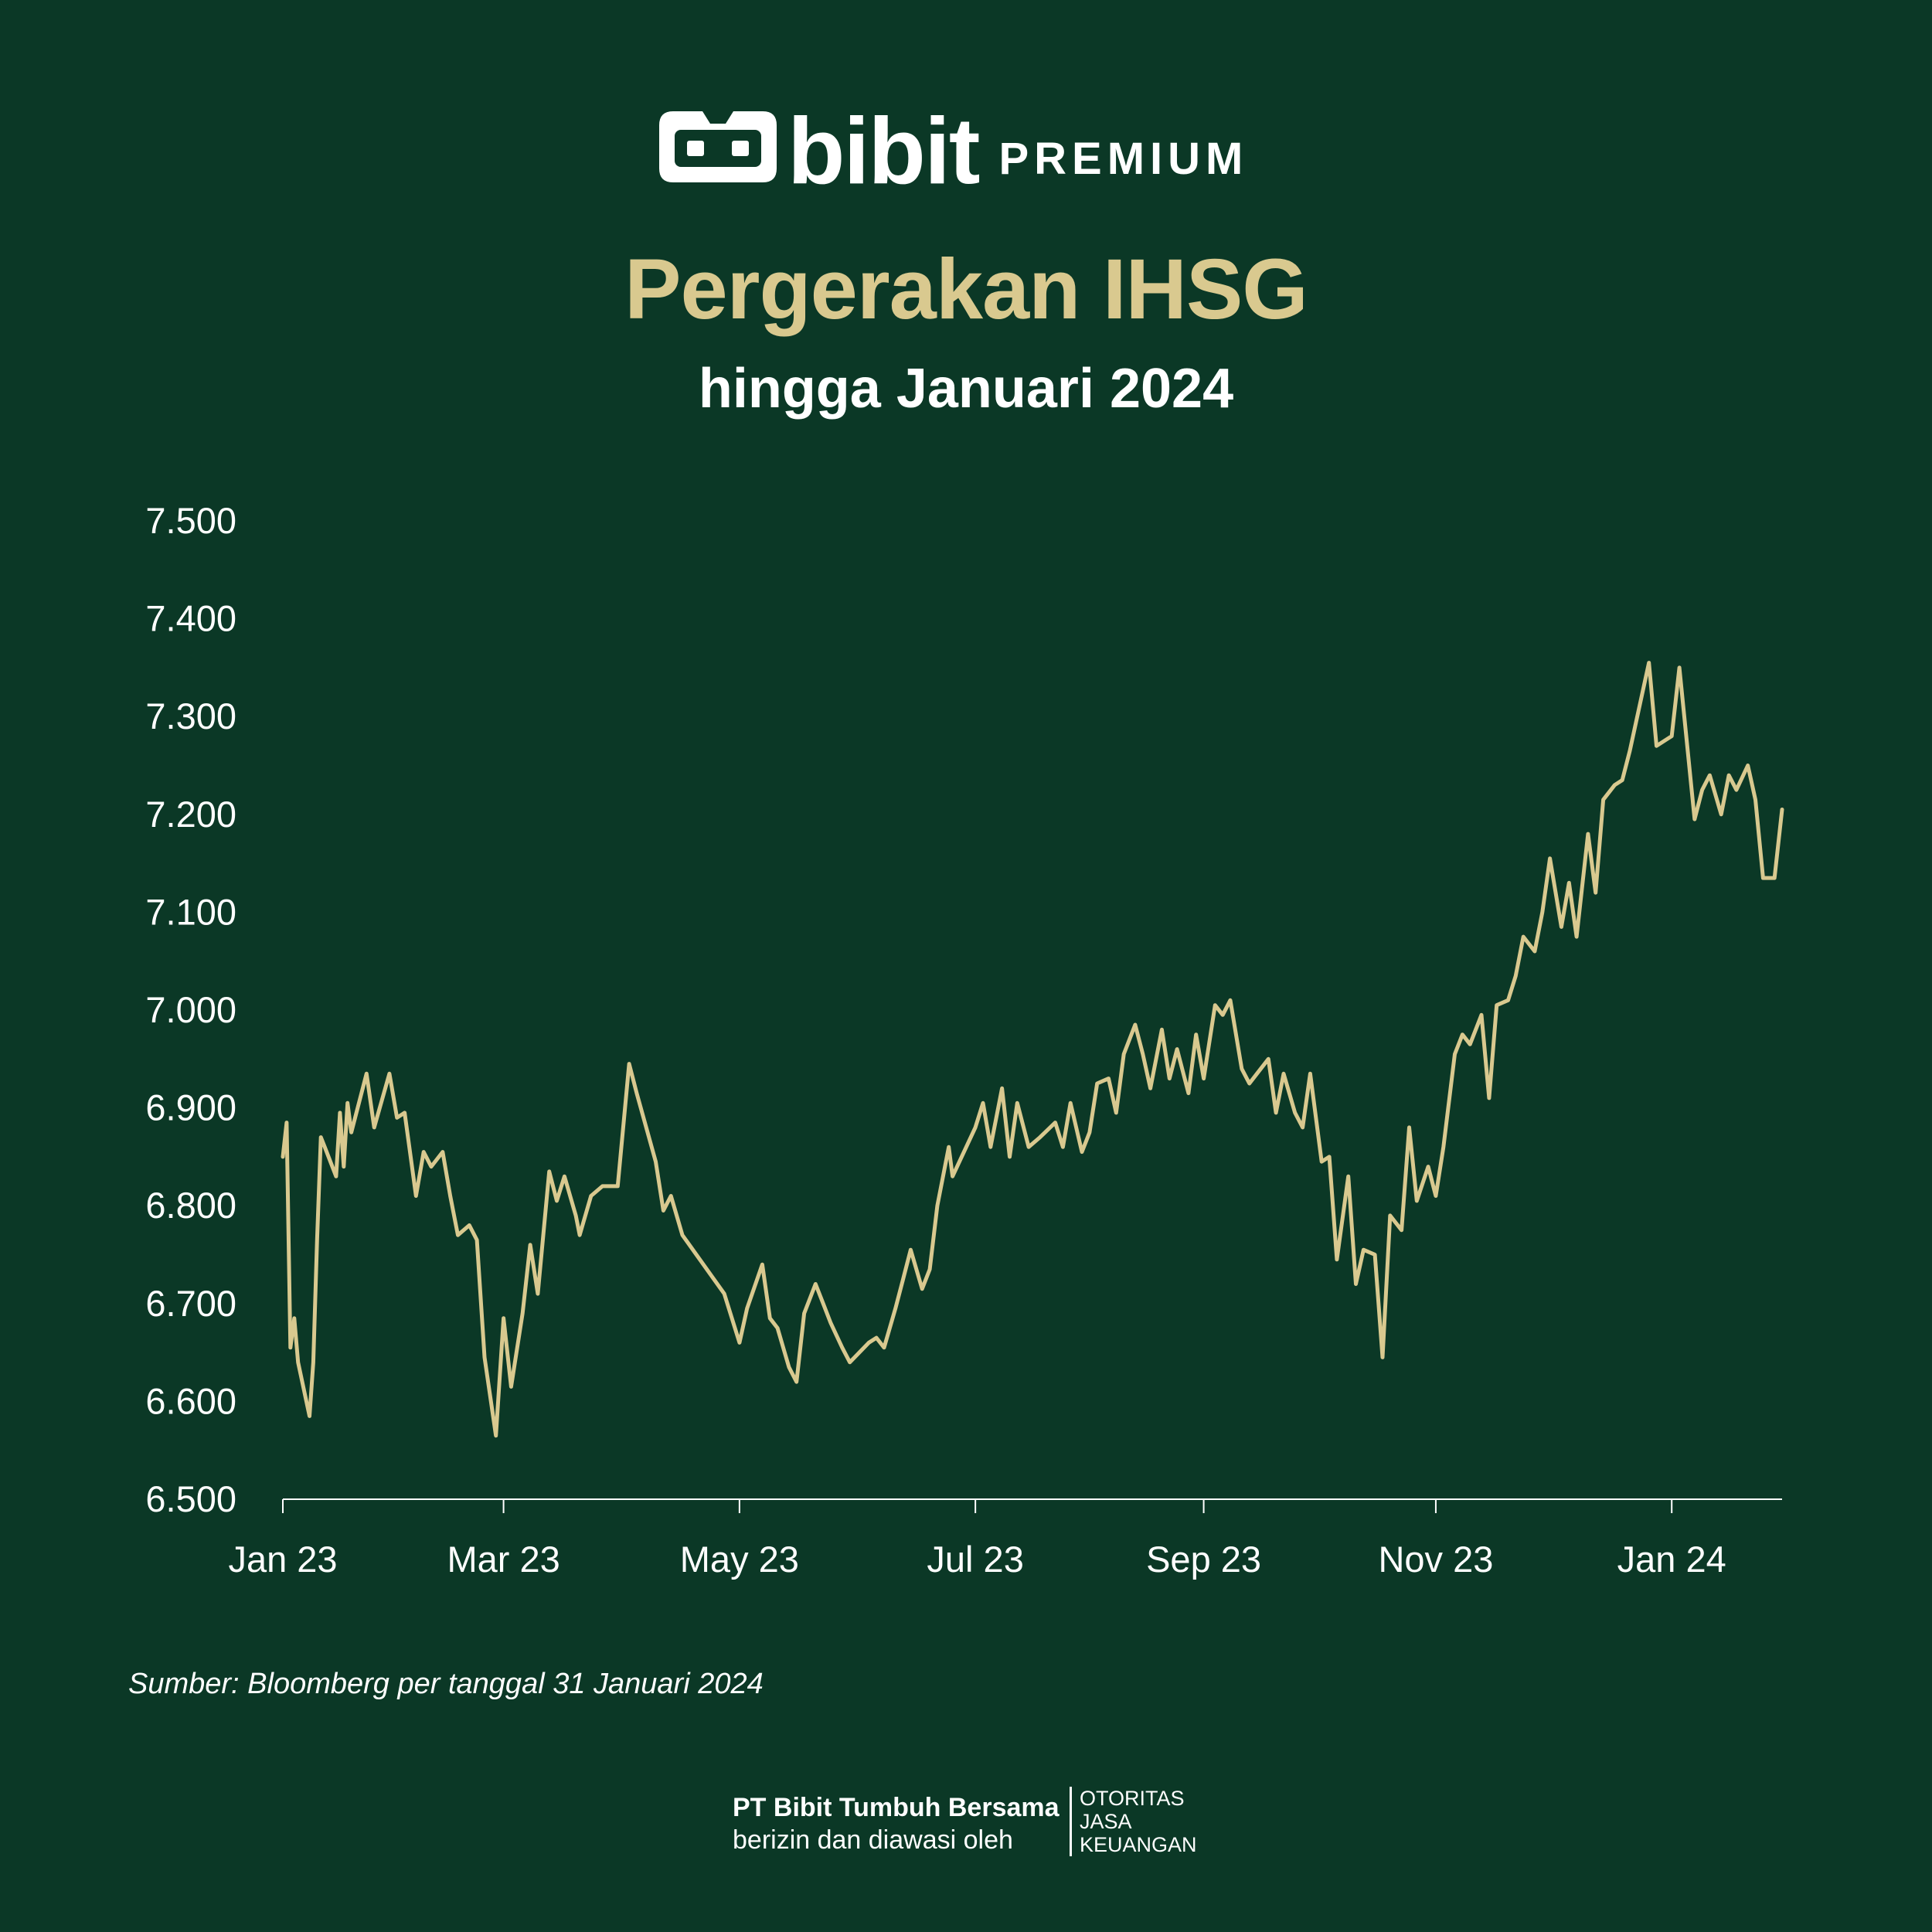 The width and height of the screenshot is (1932, 1932). What do you see at coordinates (191, 716) in the screenshot?
I see `y-tick-label: 7.300` at bounding box center [191, 716].